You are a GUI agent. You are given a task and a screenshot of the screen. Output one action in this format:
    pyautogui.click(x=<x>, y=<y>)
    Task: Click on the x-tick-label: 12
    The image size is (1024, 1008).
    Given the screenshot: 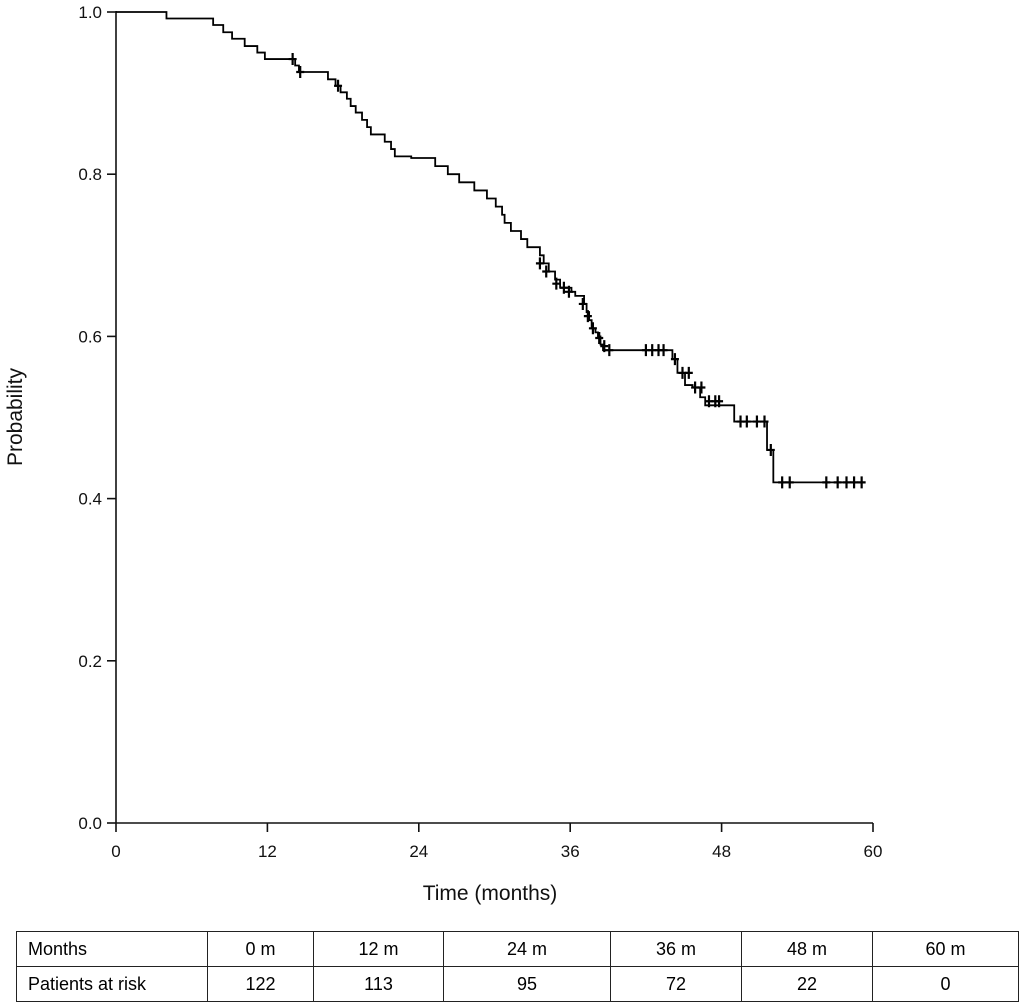 What is the action you would take?
    pyautogui.click(x=267, y=851)
    